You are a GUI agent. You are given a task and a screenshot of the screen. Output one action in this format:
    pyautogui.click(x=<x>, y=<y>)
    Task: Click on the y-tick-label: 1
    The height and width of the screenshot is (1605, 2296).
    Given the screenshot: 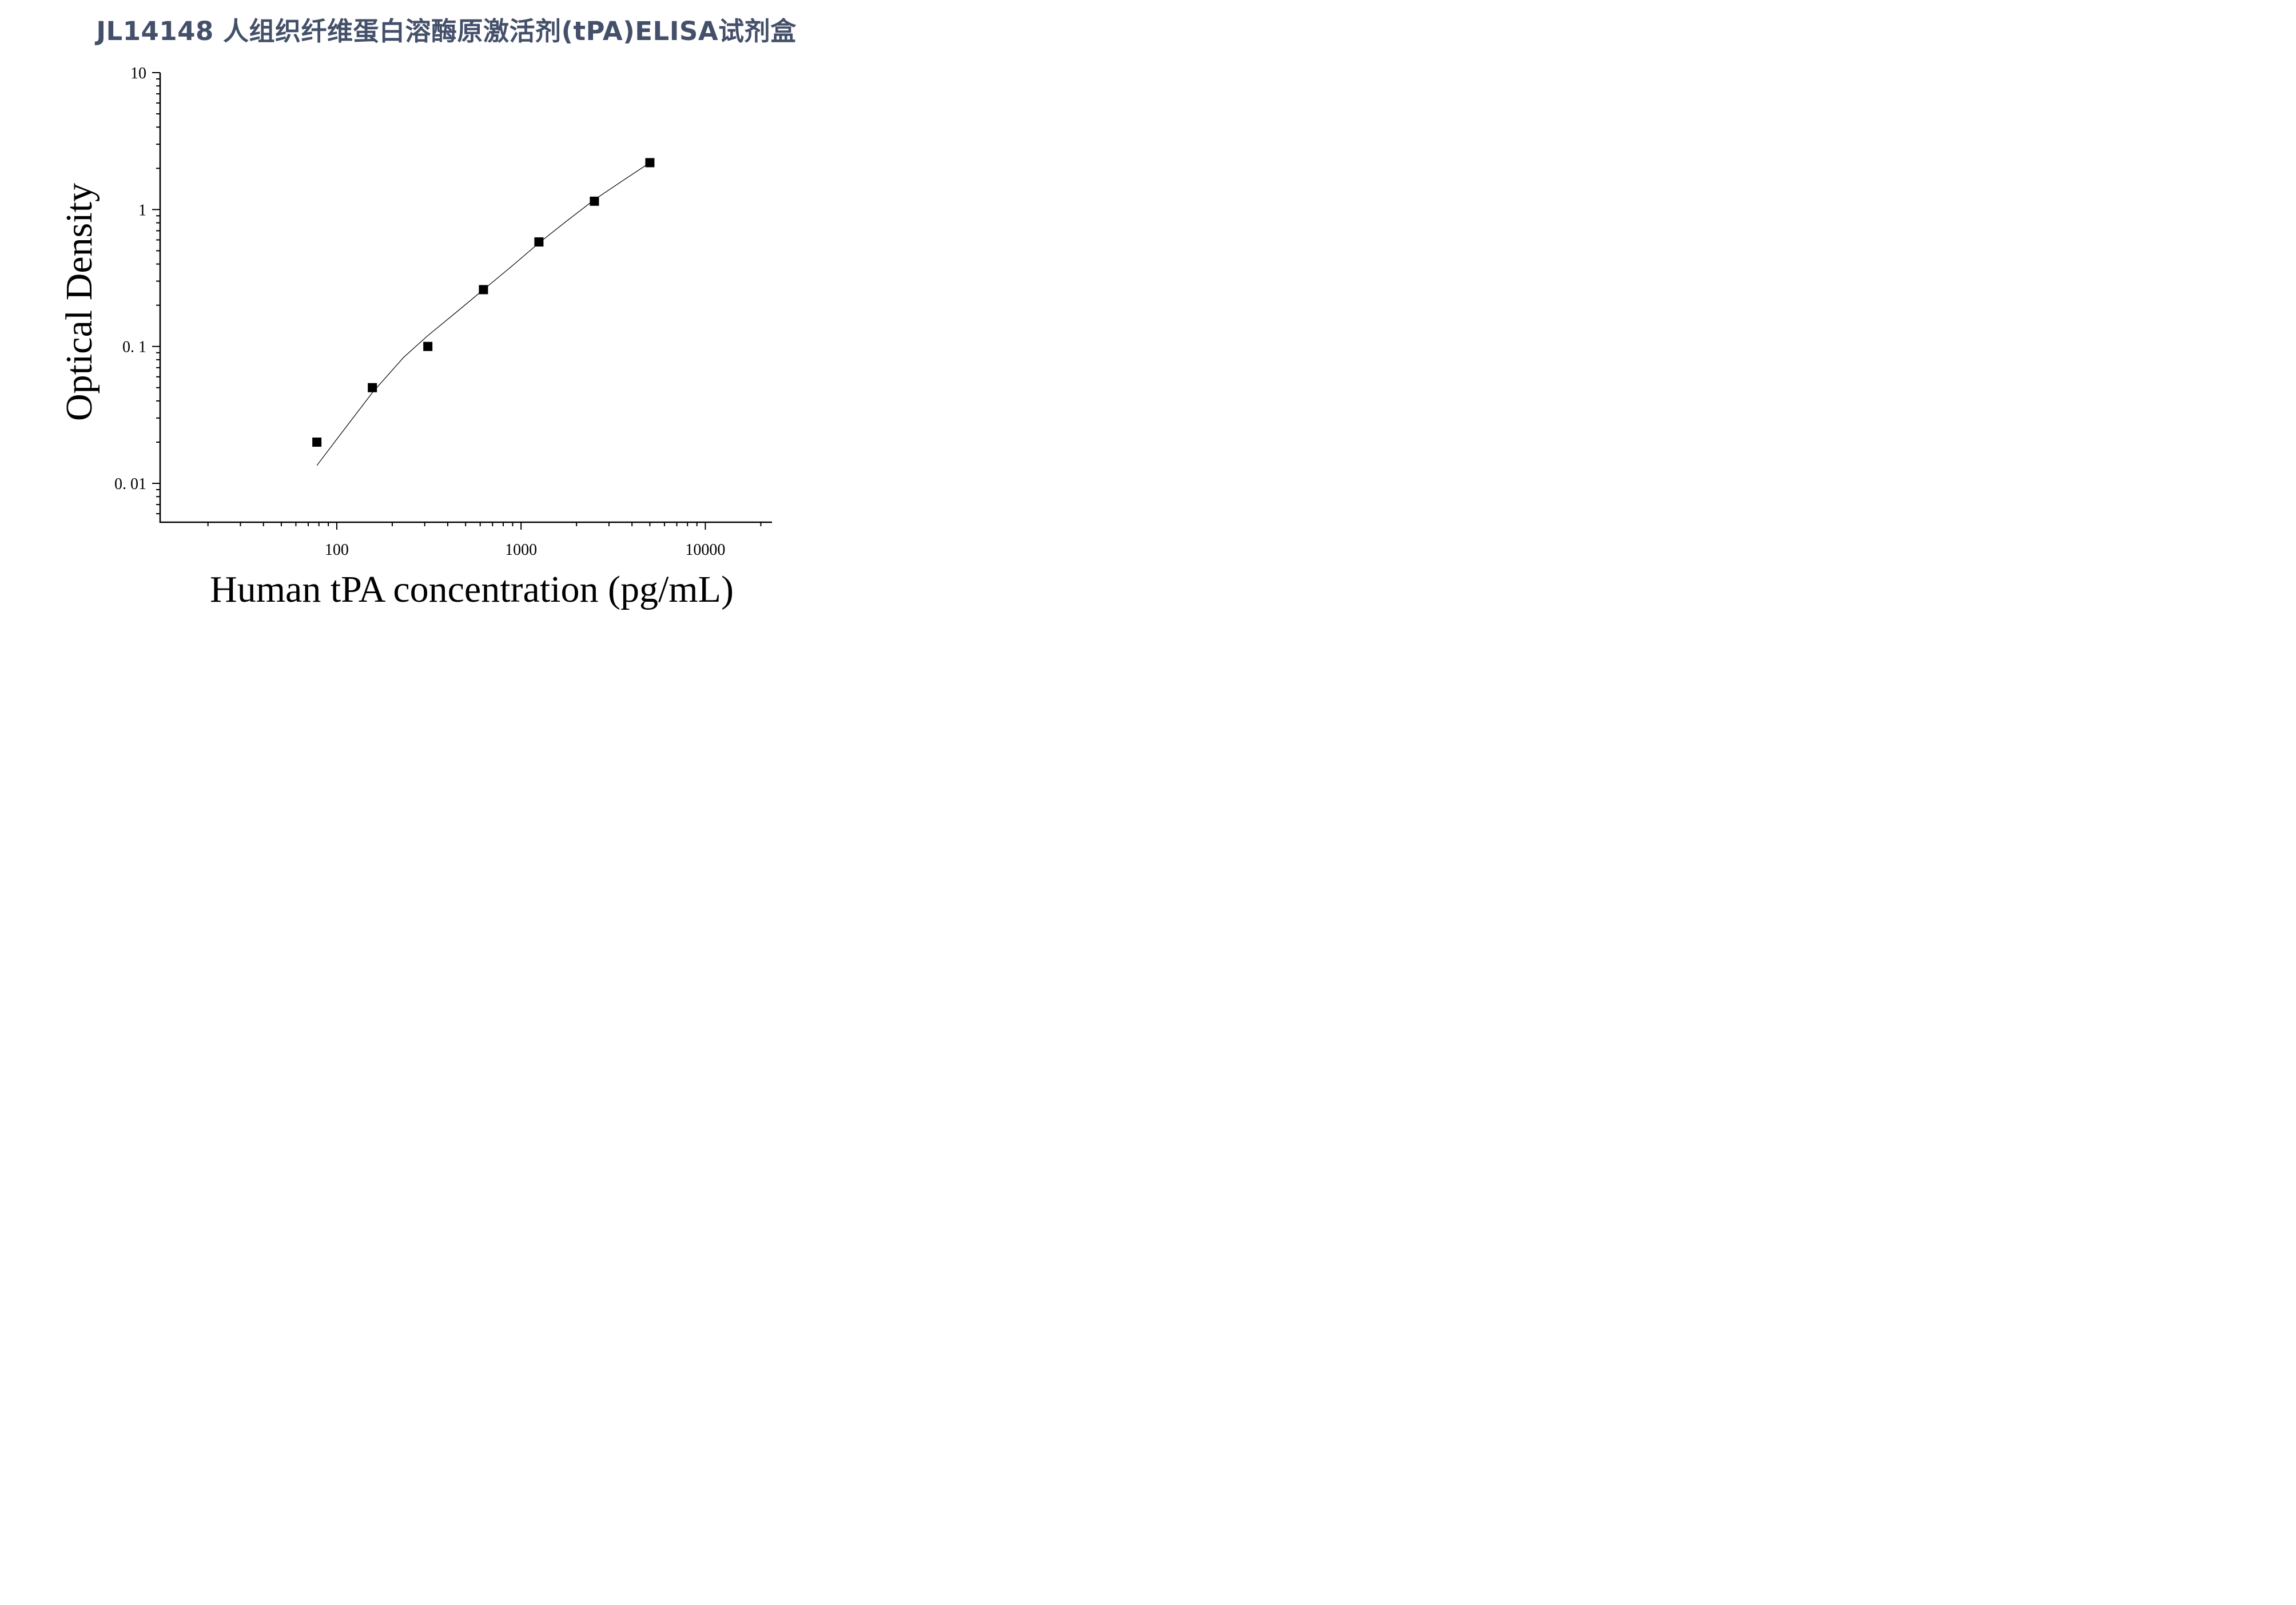 What is the action you would take?
    pyautogui.click(x=142, y=210)
    